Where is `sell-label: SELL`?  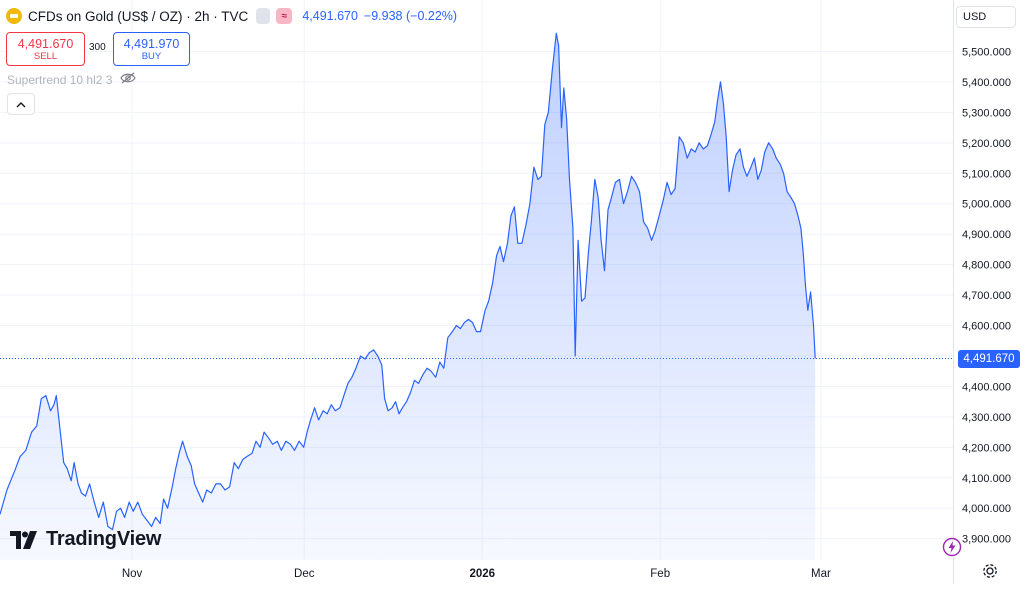 sell-label: SELL is located at coordinates (45, 56).